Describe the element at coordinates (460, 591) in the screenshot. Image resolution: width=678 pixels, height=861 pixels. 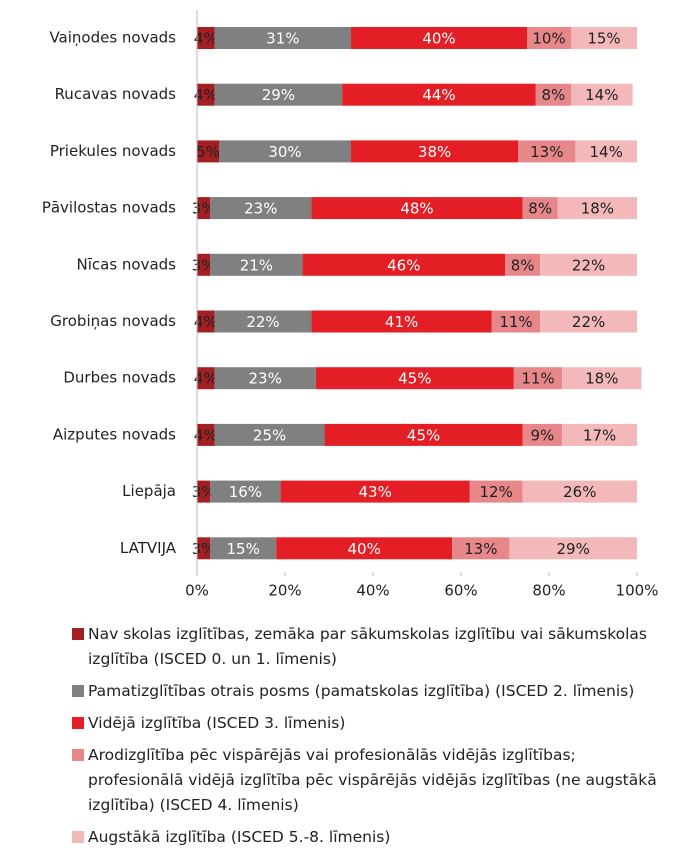
I see `x-tick-label: 60%` at that location.